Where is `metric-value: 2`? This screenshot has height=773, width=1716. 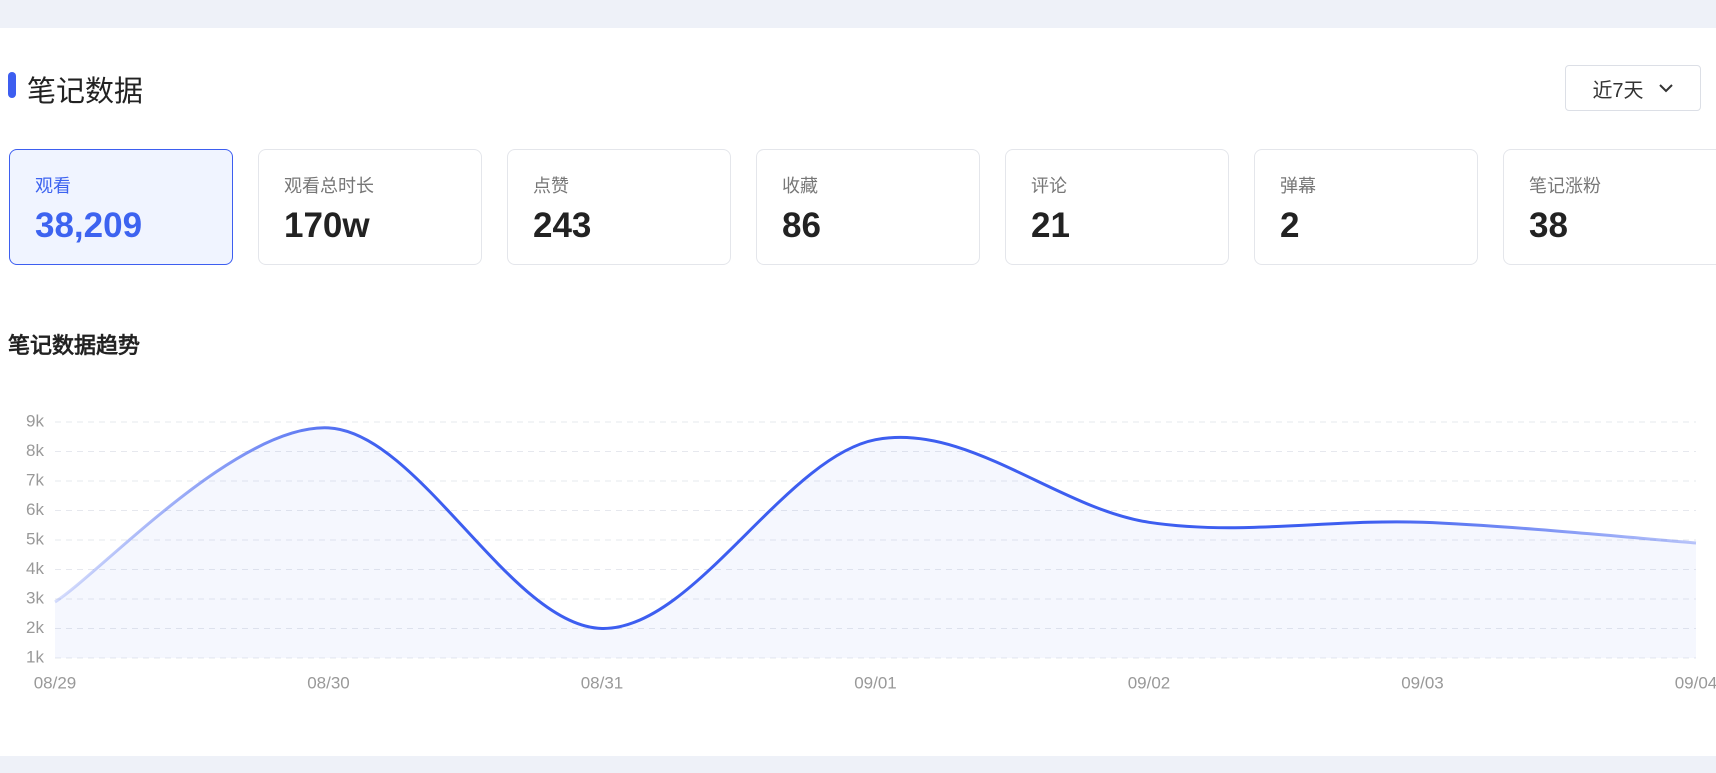
metric-value: 2 is located at coordinates (1290, 225).